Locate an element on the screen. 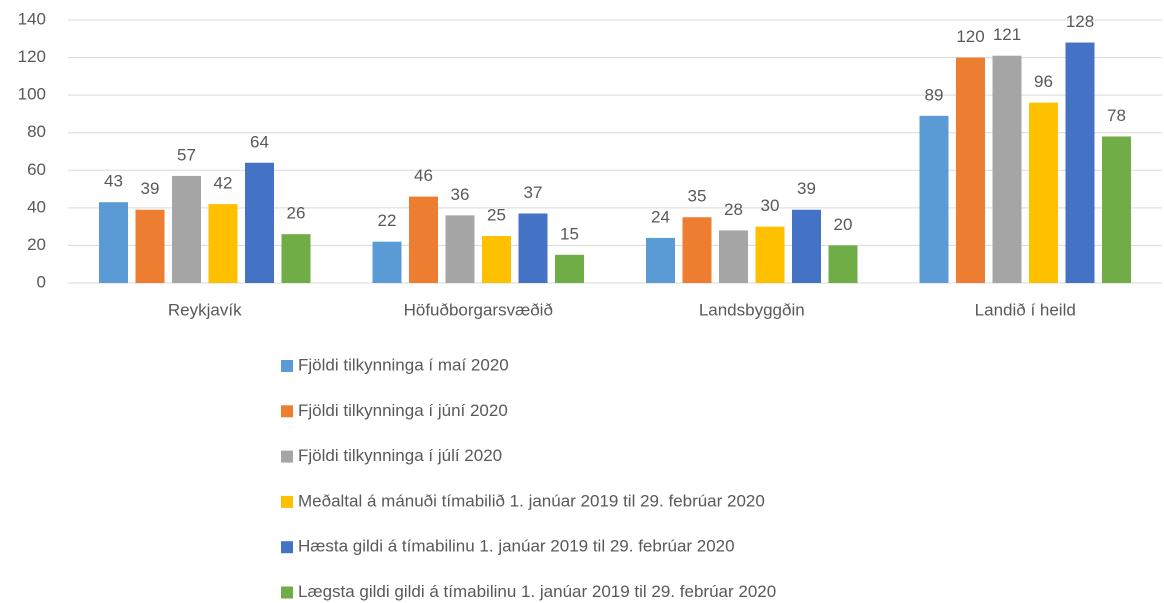 The image size is (1164, 603). legend-label: Fjöldi tilkynninga í maí 2020 is located at coordinates (403, 364).